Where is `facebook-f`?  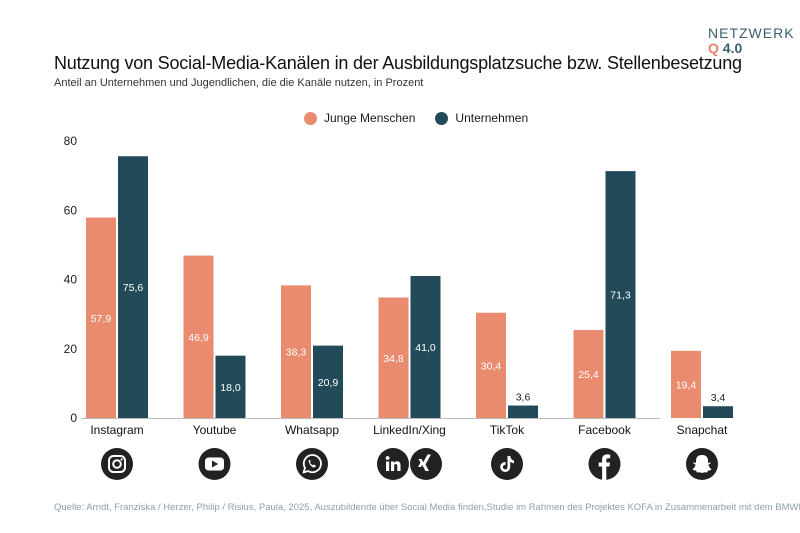 facebook-f is located at coordinates (604, 467).